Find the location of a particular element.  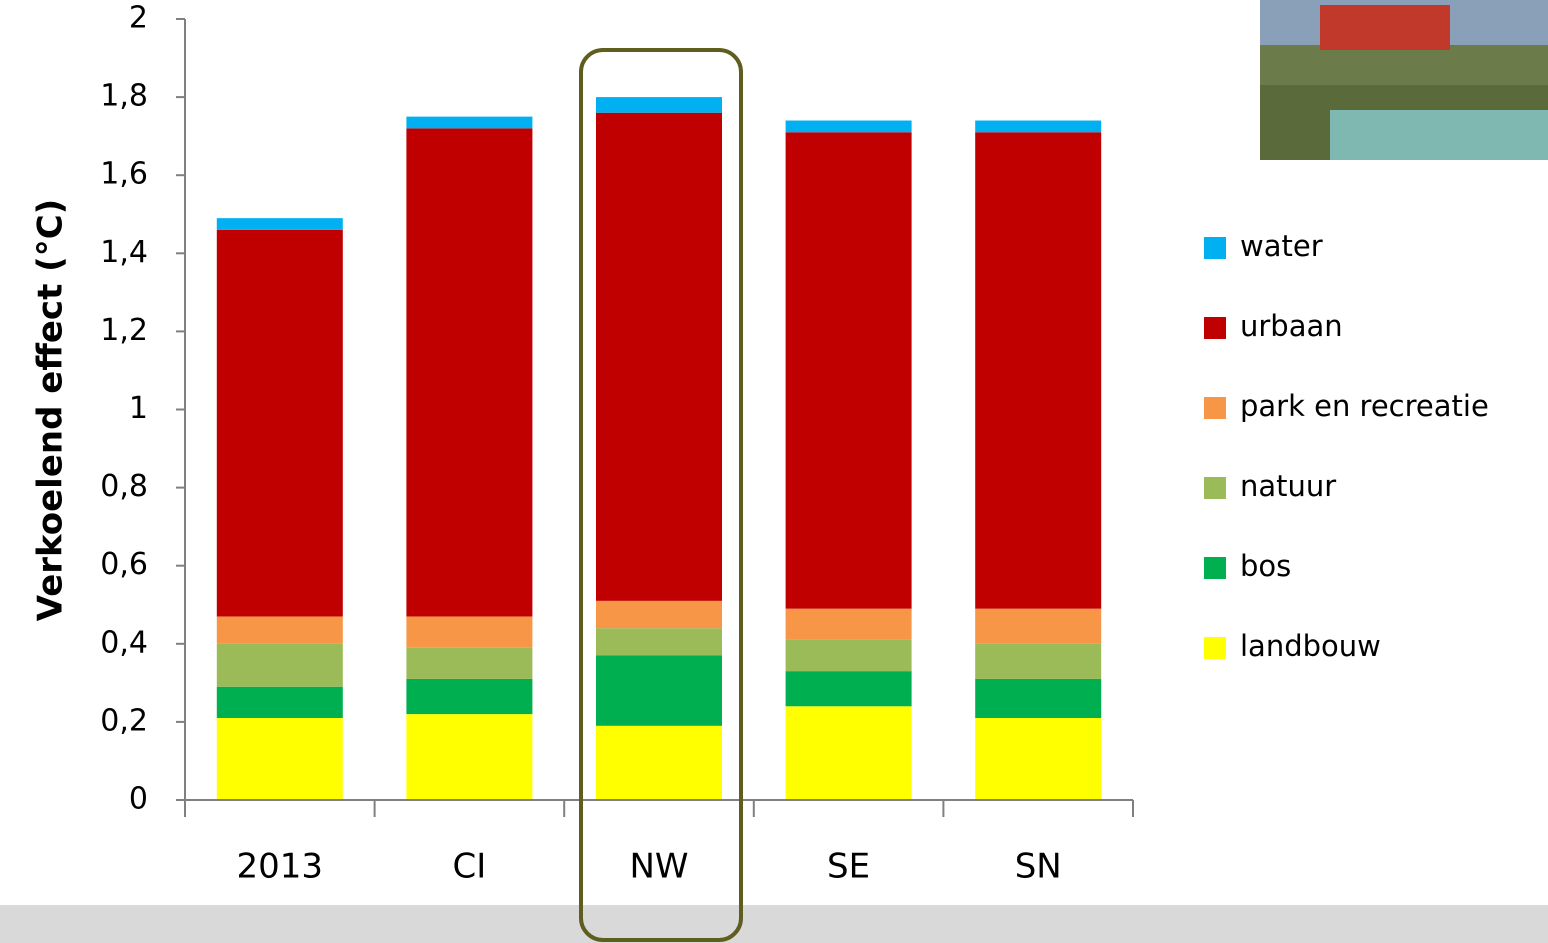

y-axis-label: Verkoelend effect (°C) is located at coordinates (51, 410).